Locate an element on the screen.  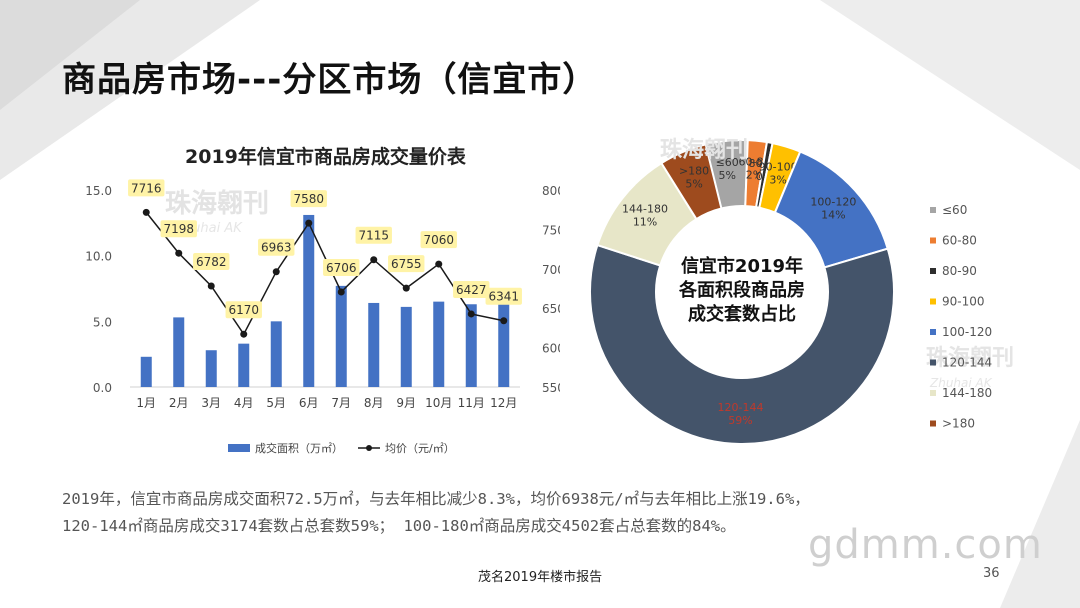
legend-label: 90-100 is located at coordinates (963, 302).